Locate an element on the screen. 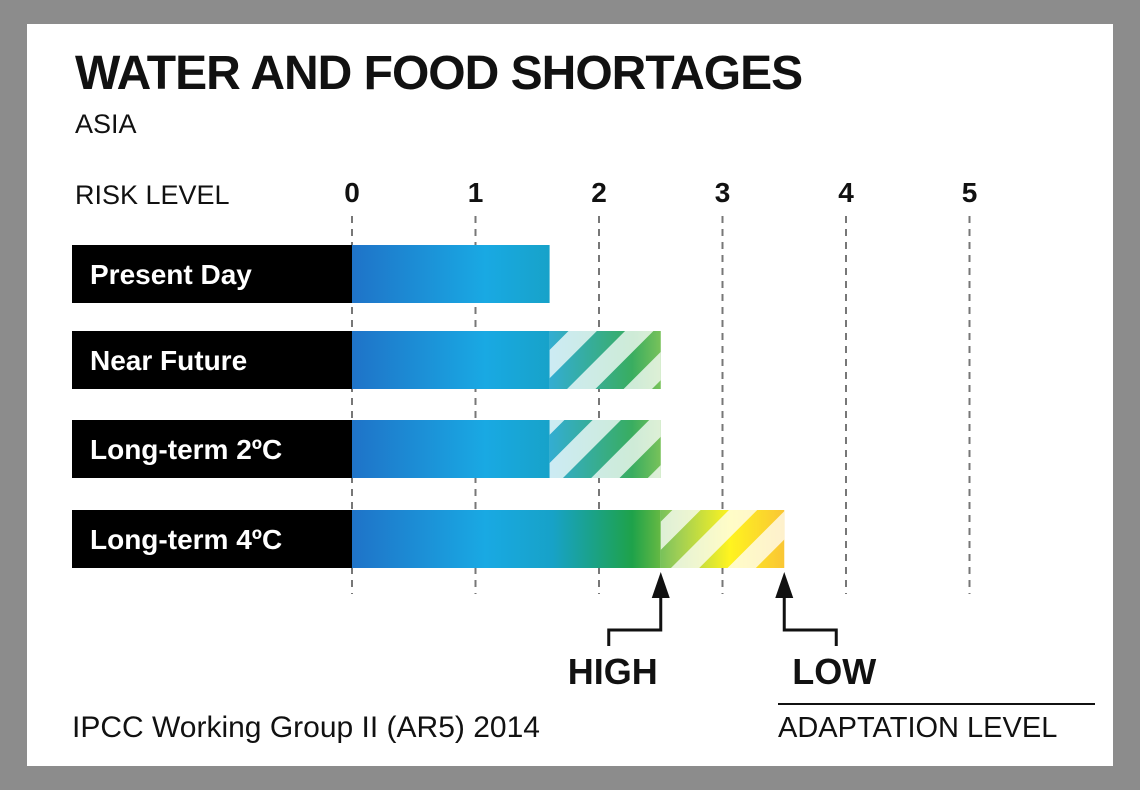 This screenshot has width=1140, height=790. tick-label: 3 is located at coordinates (723, 192).